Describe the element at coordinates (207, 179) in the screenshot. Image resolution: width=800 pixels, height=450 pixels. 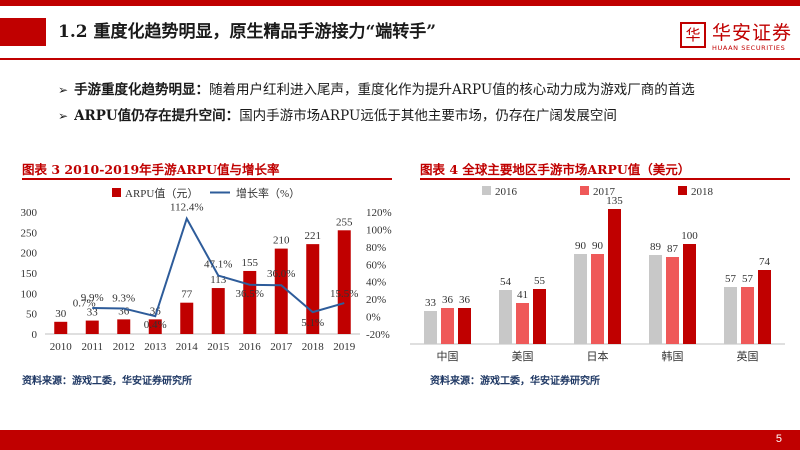
I see `chart1-title-rule` at that location.